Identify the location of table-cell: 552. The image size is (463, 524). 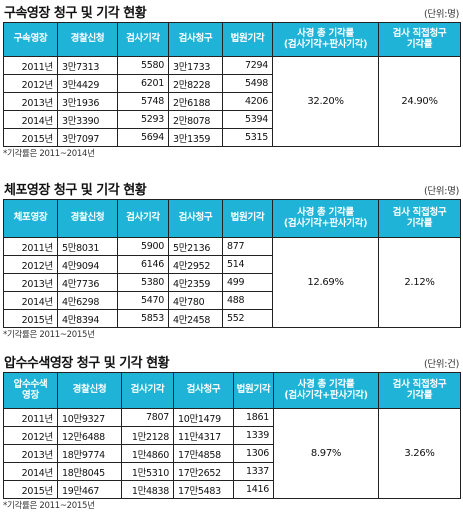
(247, 318).